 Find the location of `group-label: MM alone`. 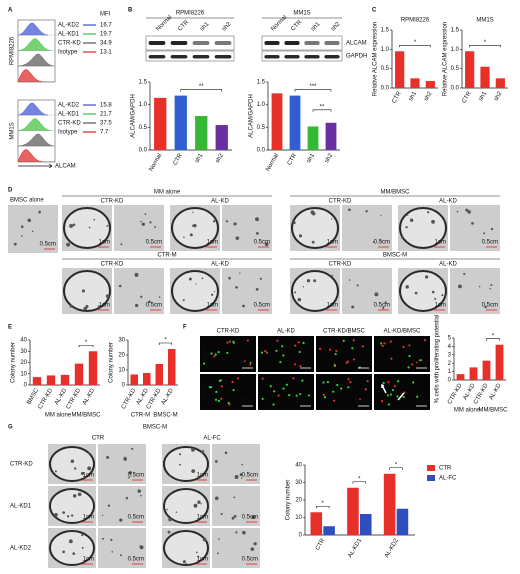

group-label: MM alone is located at coordinates (58, 416).